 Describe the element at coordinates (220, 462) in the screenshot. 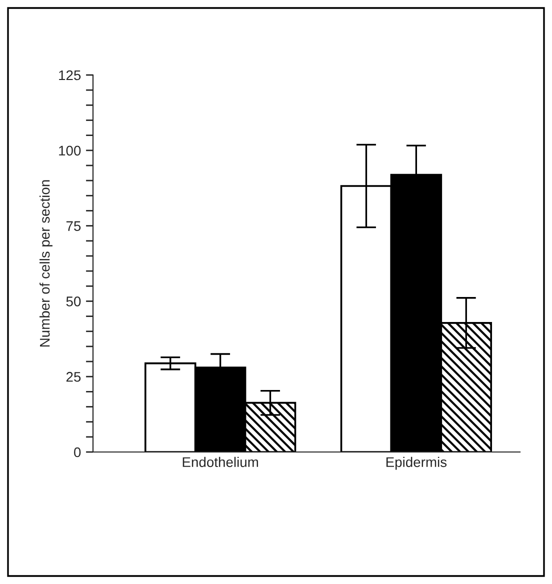

I see `x-tick-label: Endothelium` at that location.